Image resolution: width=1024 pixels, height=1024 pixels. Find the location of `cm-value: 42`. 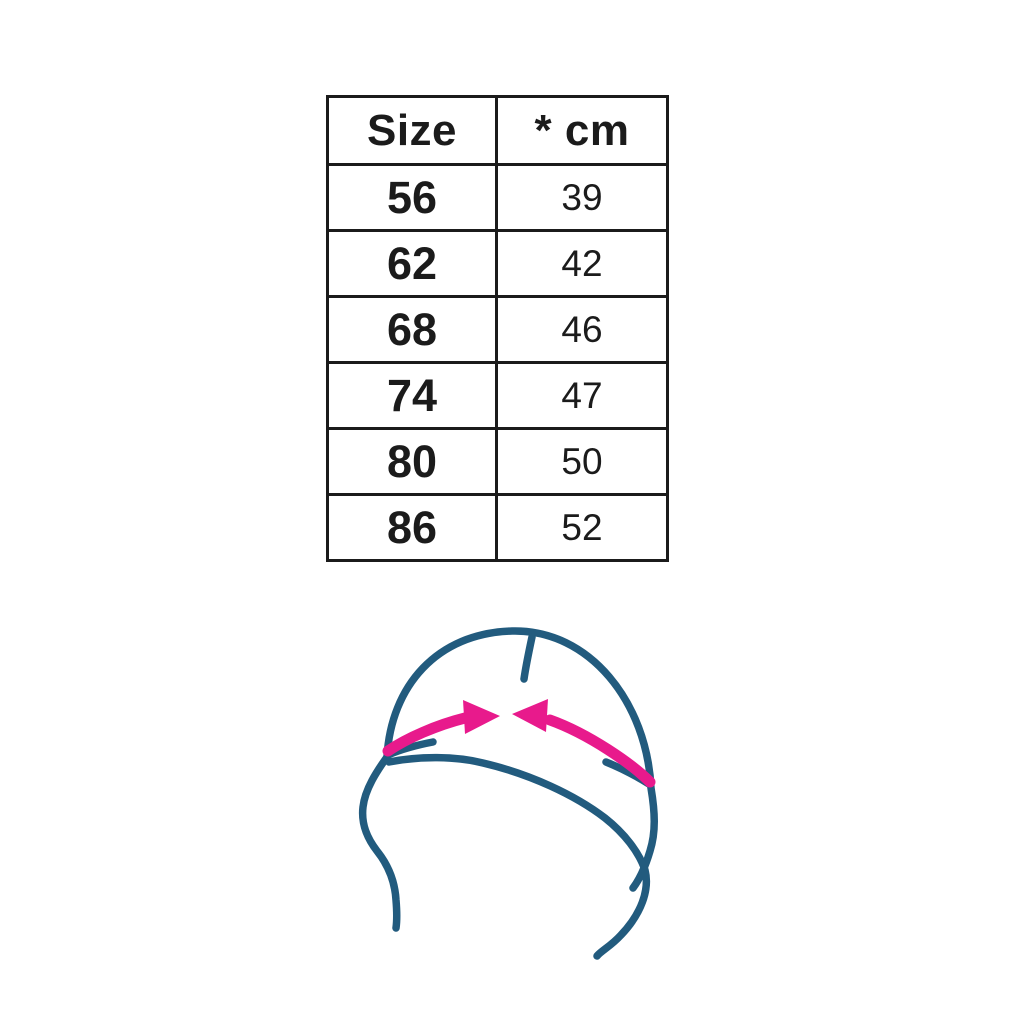

cm-value: 42 is located at coordinates (582, 263).